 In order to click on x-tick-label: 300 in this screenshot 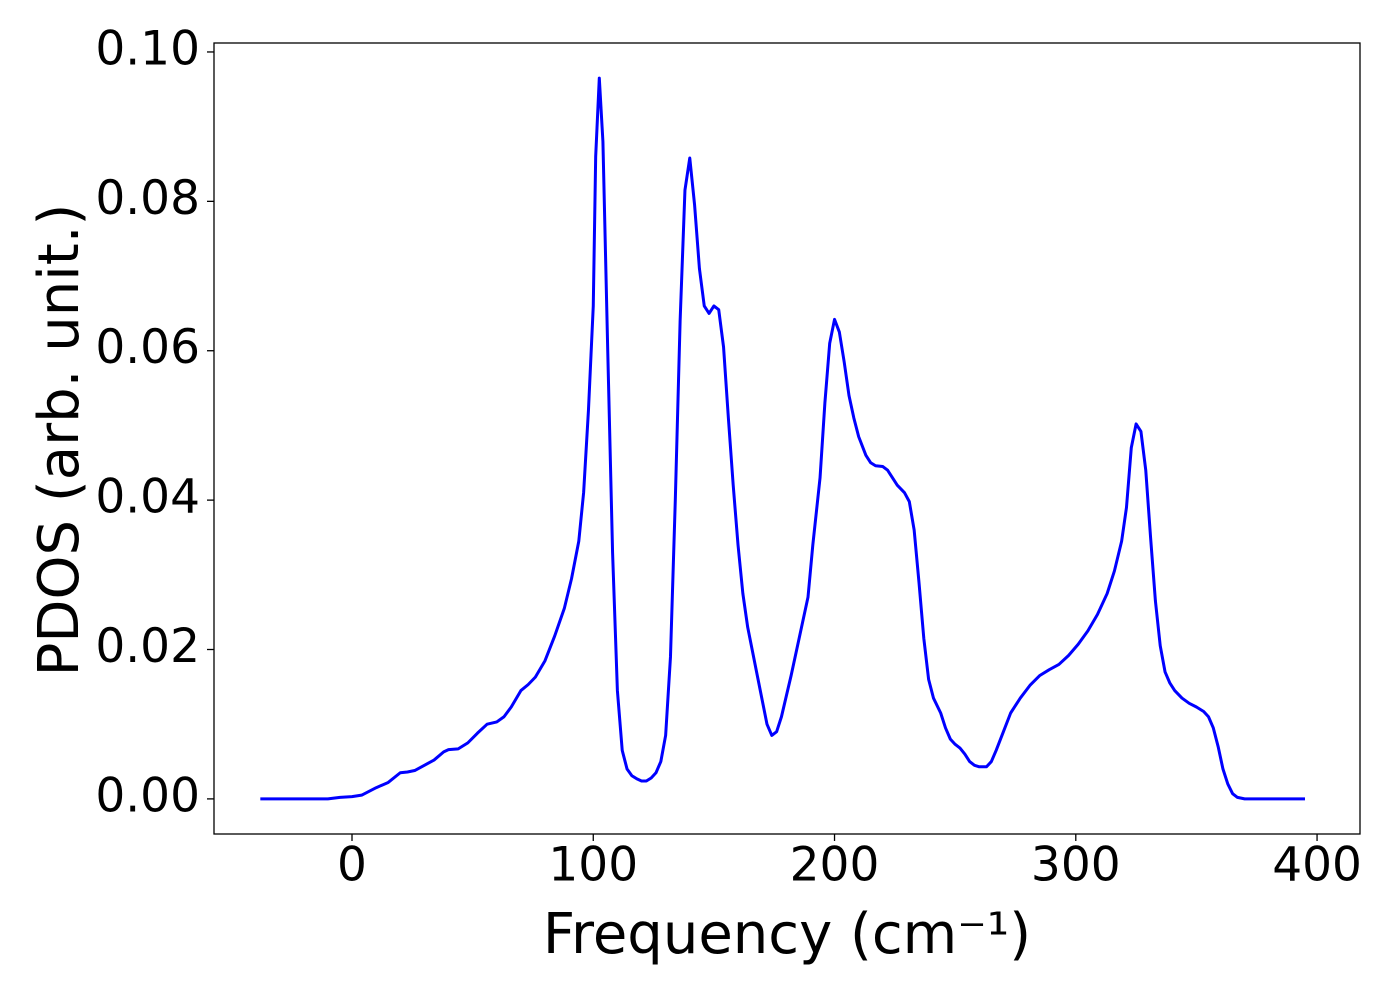, I will do `click(1076, 865)`.